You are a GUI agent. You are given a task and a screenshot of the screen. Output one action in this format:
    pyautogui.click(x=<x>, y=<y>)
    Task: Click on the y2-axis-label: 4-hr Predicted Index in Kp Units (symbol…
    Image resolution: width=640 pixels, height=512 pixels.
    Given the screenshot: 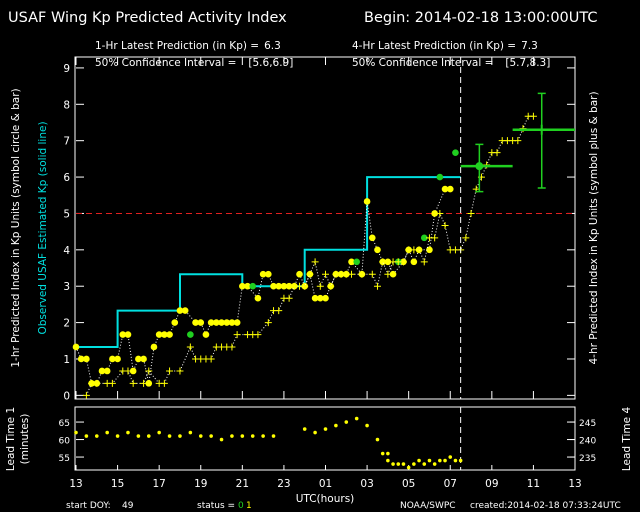 What is the action you would take?
    pyautogui.click(x=594, y=227)
    